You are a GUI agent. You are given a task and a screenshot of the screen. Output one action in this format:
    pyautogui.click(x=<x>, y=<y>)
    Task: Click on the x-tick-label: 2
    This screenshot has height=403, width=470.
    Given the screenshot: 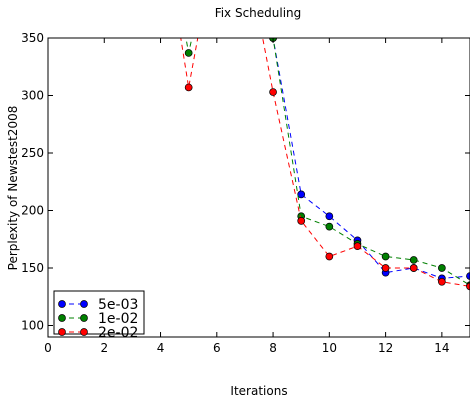 What is the action you would take?
    pyautogui.click(x=104, y=348)
    